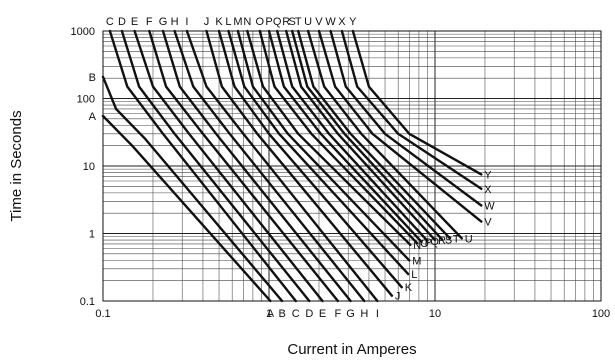  Describe the element at coordinates (417, 102) in the screenshot. I see `curve-y` at that location.